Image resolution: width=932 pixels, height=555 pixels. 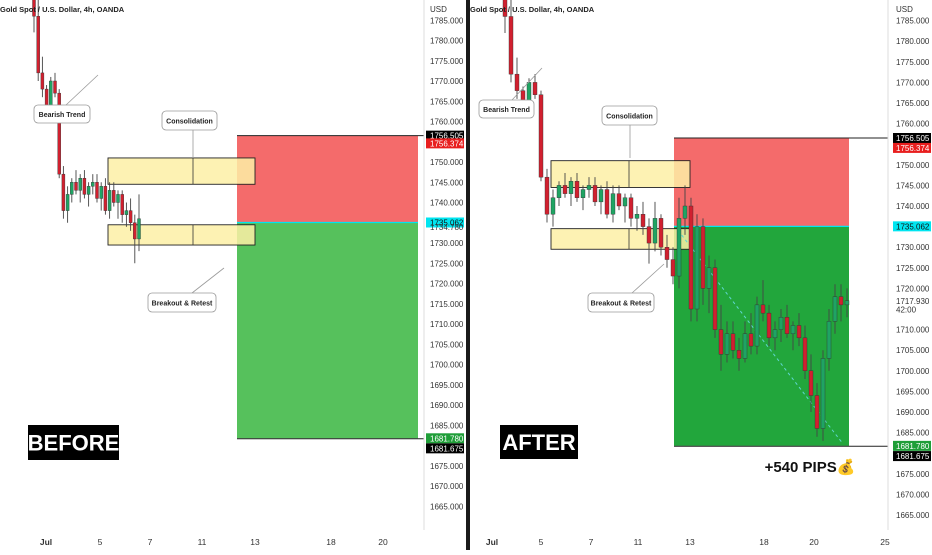 What do you see at coordinates (255, 542) in the screenshot?
I see `time-tick-label: 13` at bounding box center [255, 542].